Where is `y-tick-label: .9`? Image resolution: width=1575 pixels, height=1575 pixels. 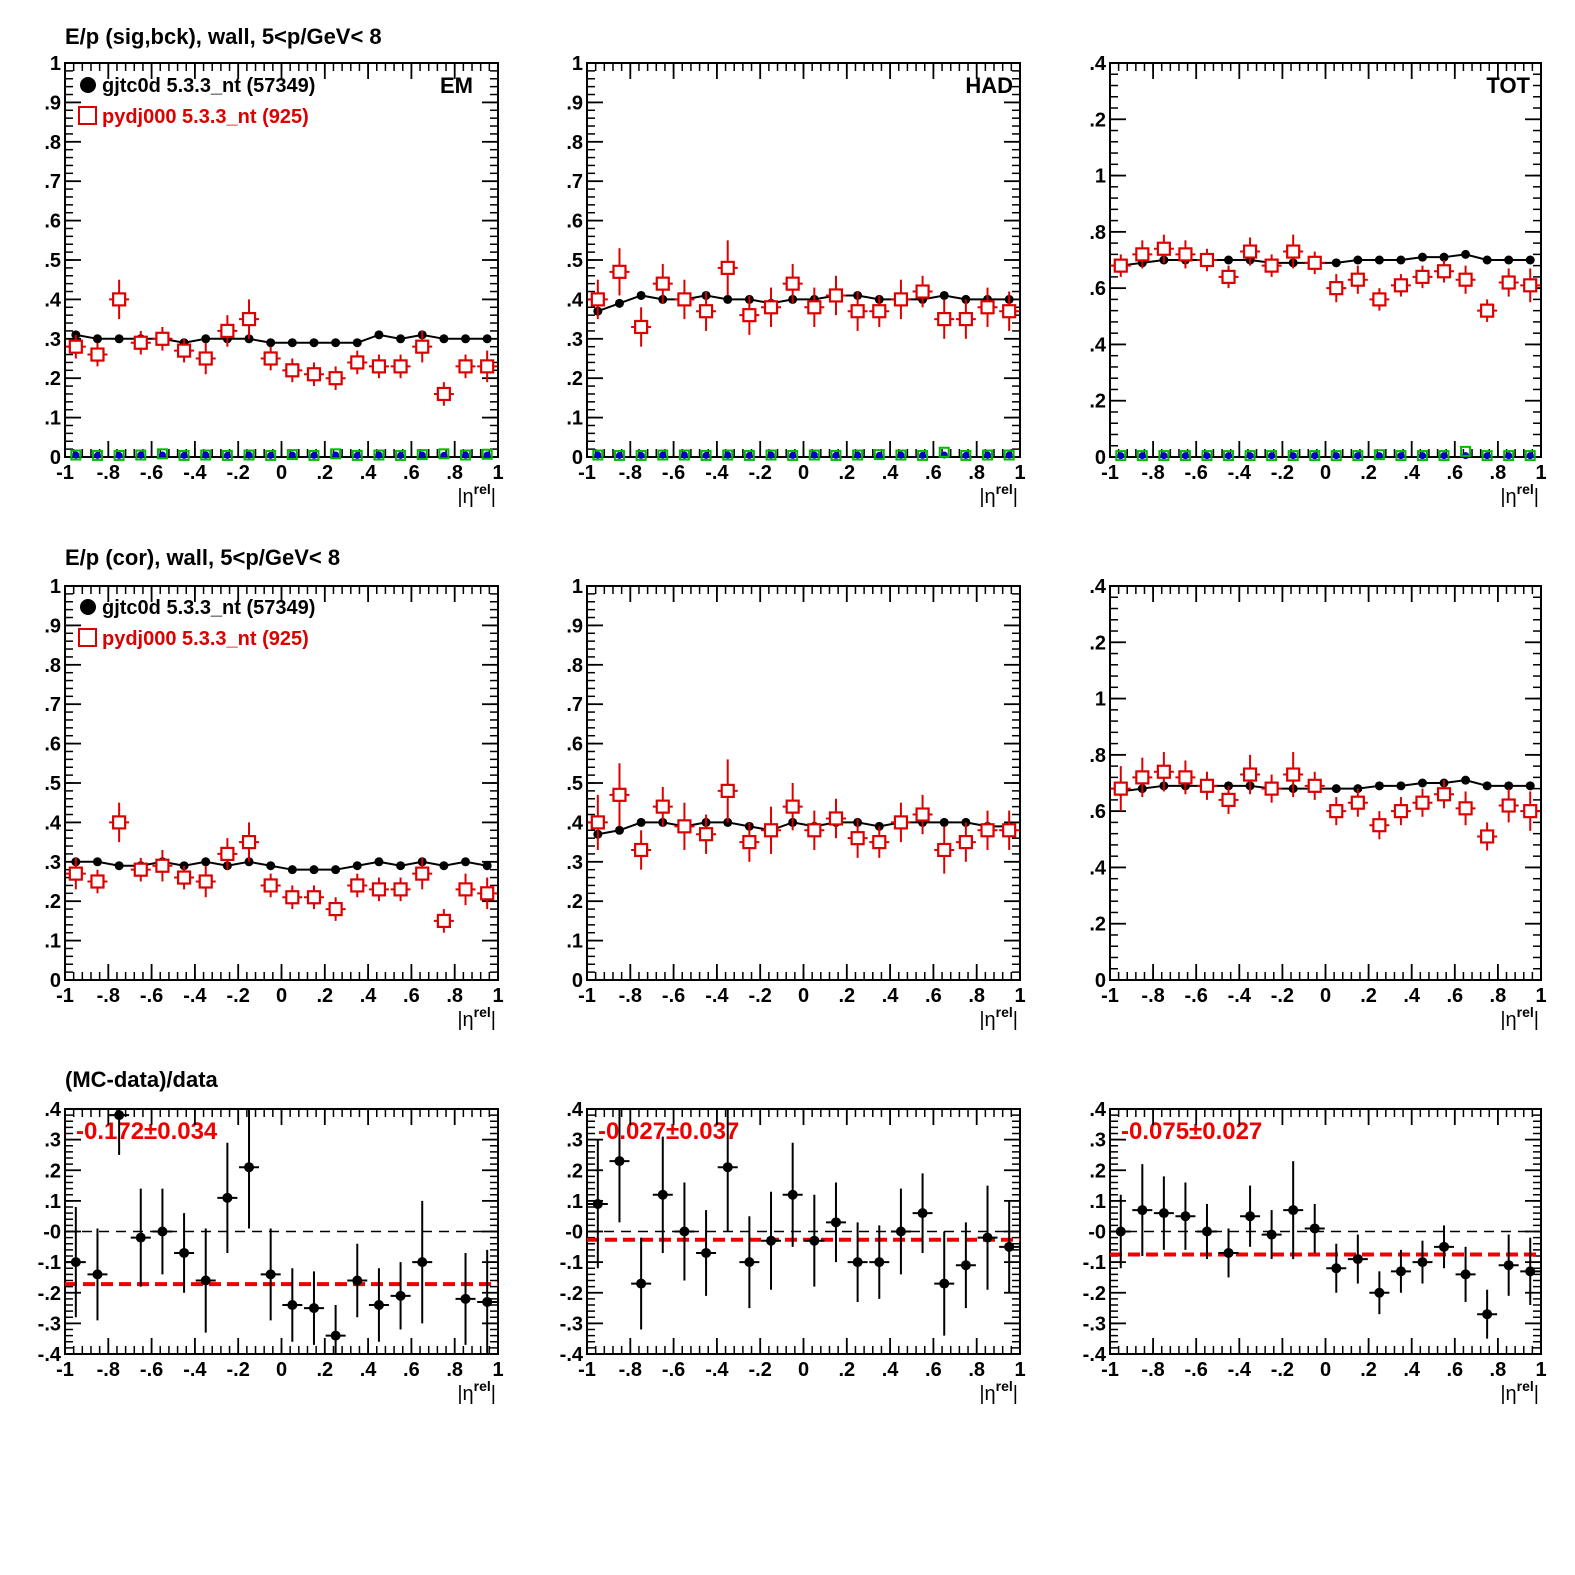 y-tick-label: .9 is located at coordinates (52, 626).